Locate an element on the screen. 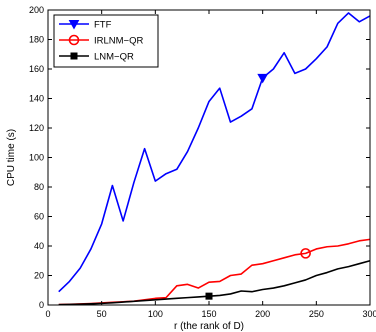 The image size is (376, 332). y-tick-label: 80 is located at coordinates (39, 187).